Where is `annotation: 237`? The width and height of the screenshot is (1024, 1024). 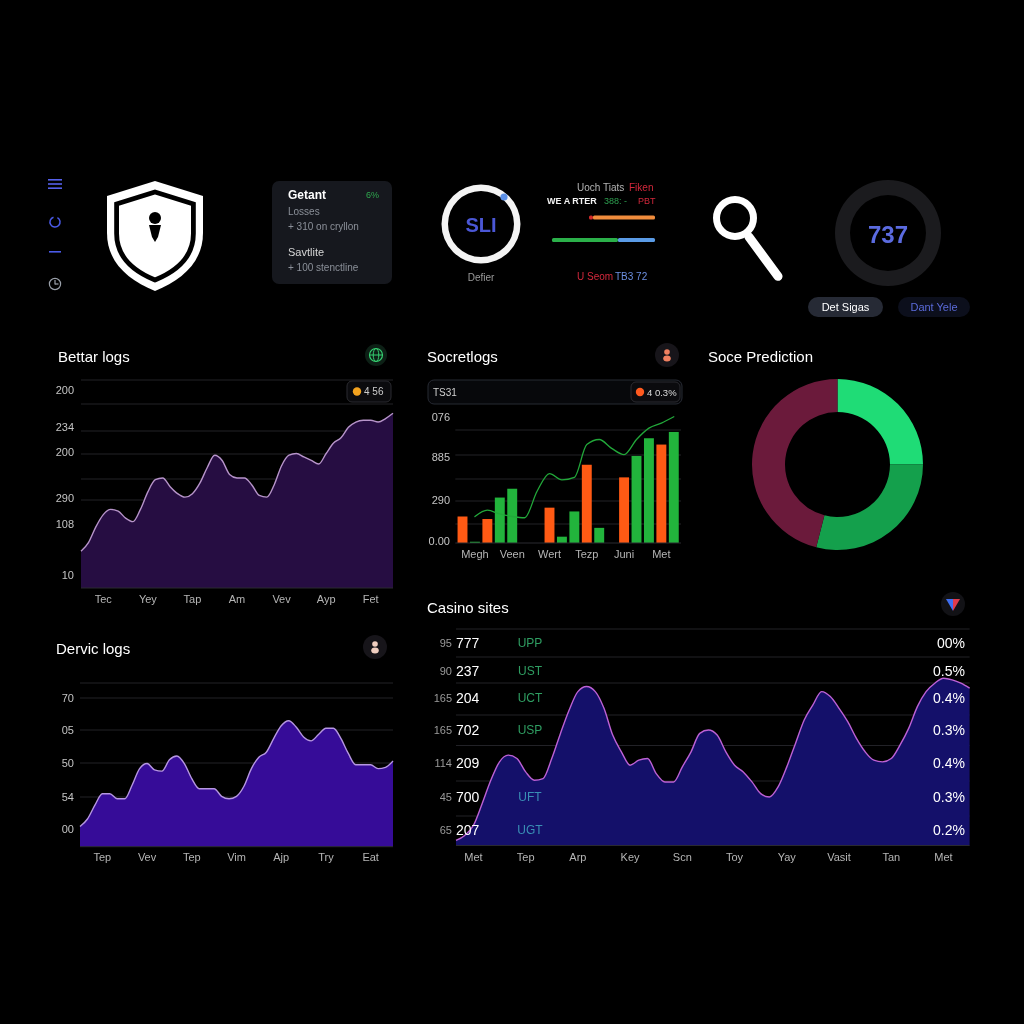 annotation: 237 is located at coordinates (468, 671).